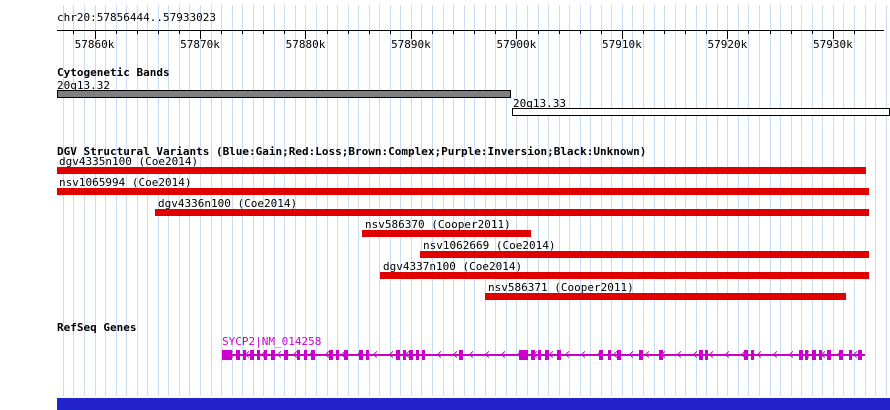  Describe the element at coordinates (473, 404) in the screenshot. I see `bottom-blue-bar` at that location.